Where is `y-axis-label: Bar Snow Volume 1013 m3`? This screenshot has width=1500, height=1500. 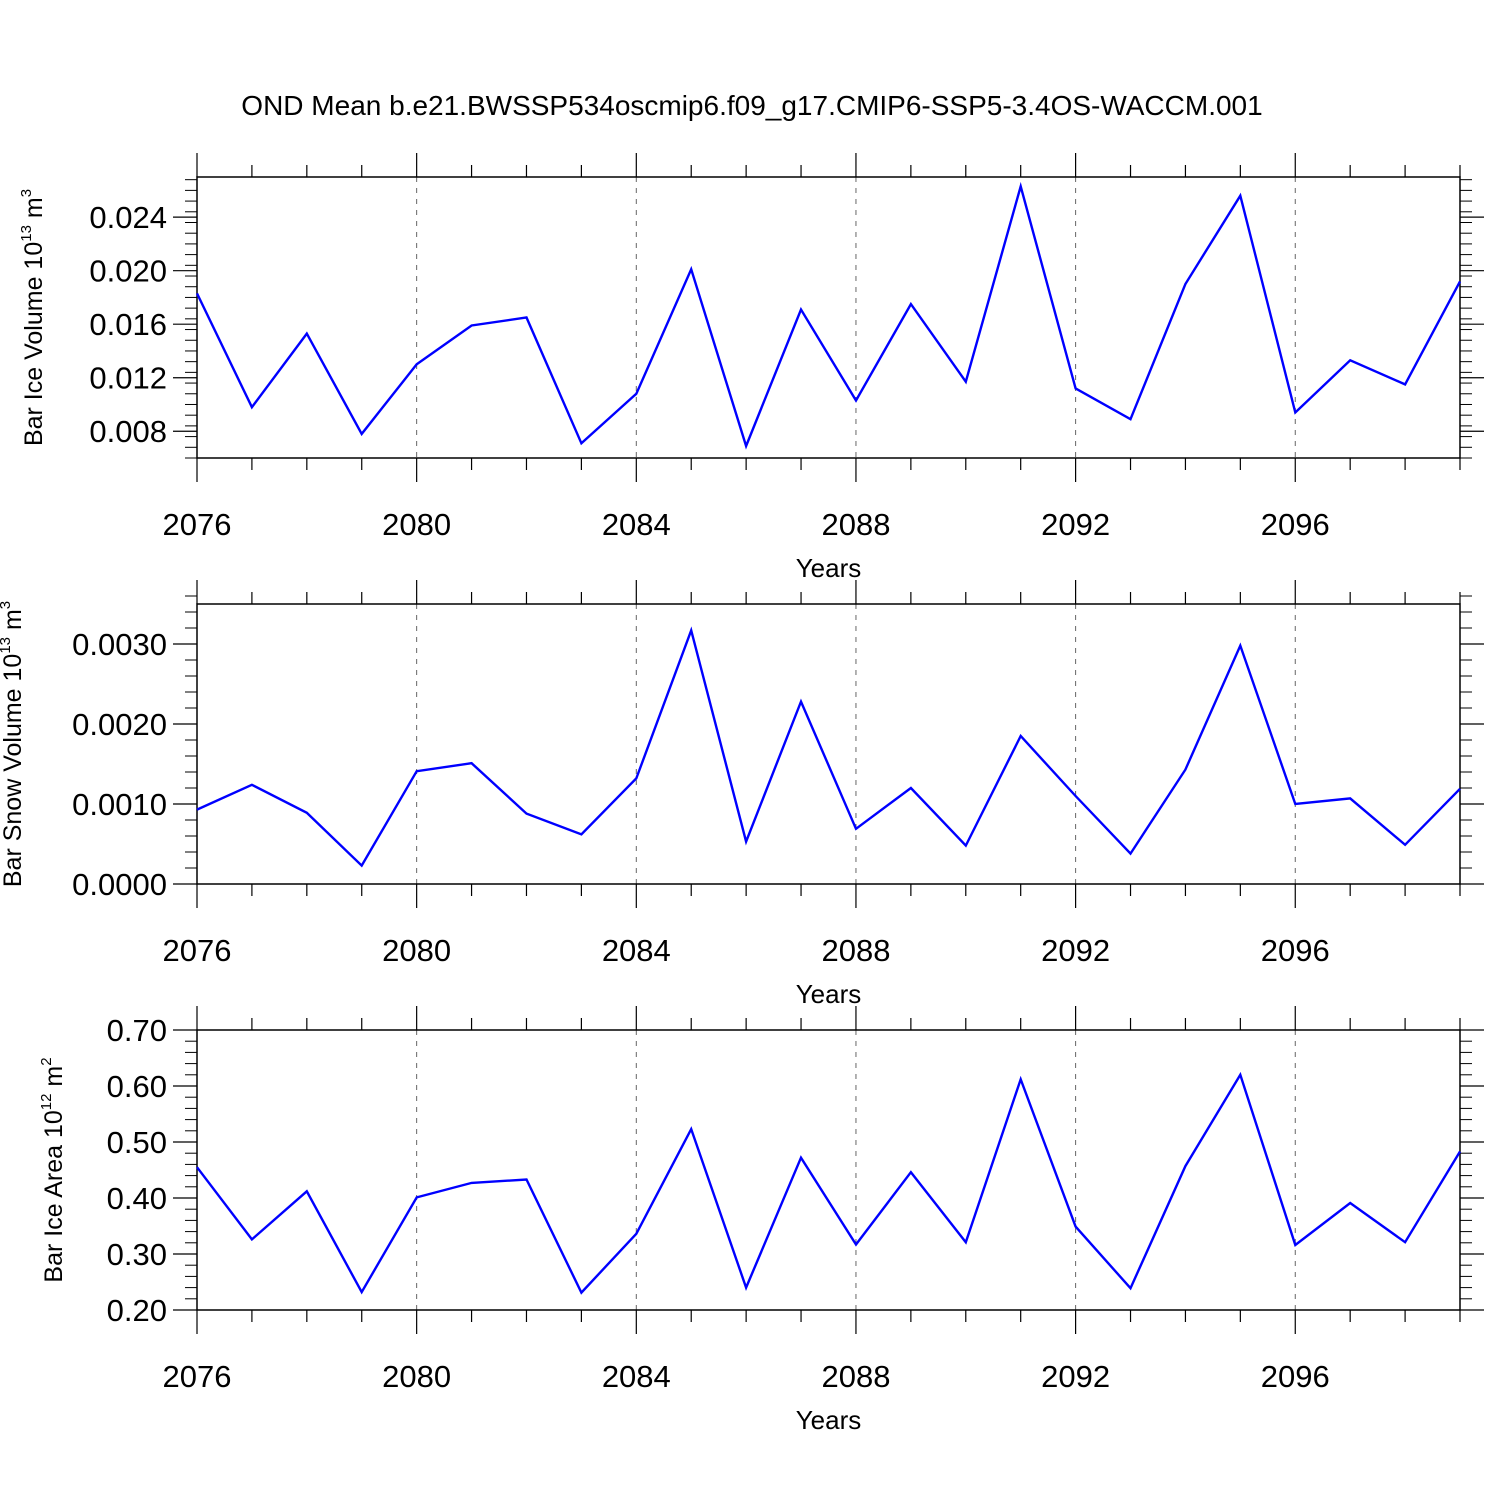 y-axis-label: Bar Snow Volume 1013 m3 is located at coordinates (13, 744).